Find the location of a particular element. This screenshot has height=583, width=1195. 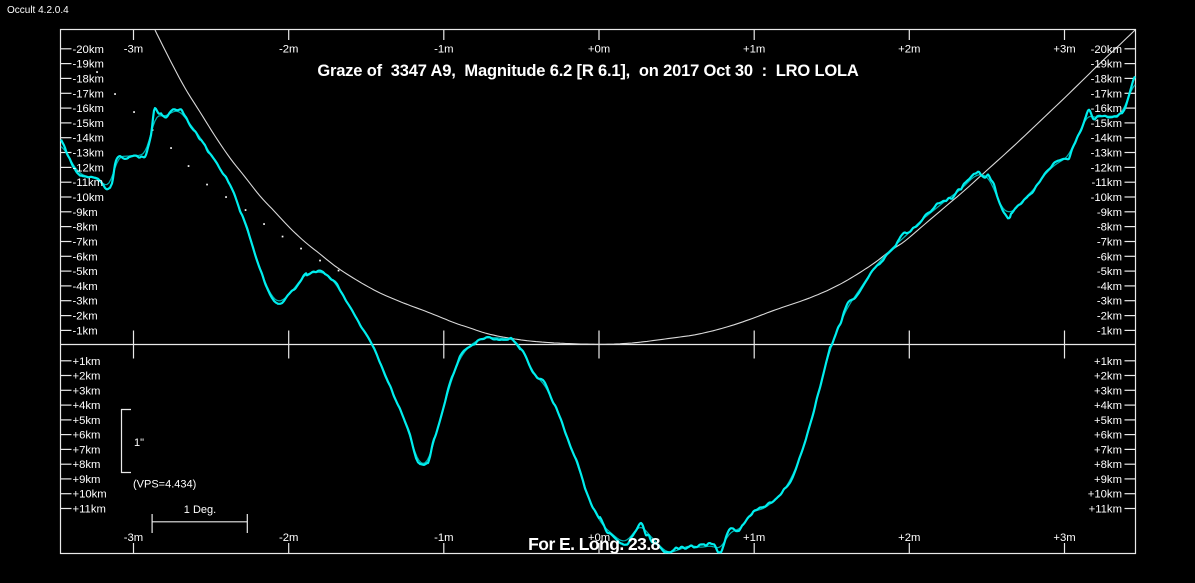

svg-text: 1" is located at coordinates (139, 443).